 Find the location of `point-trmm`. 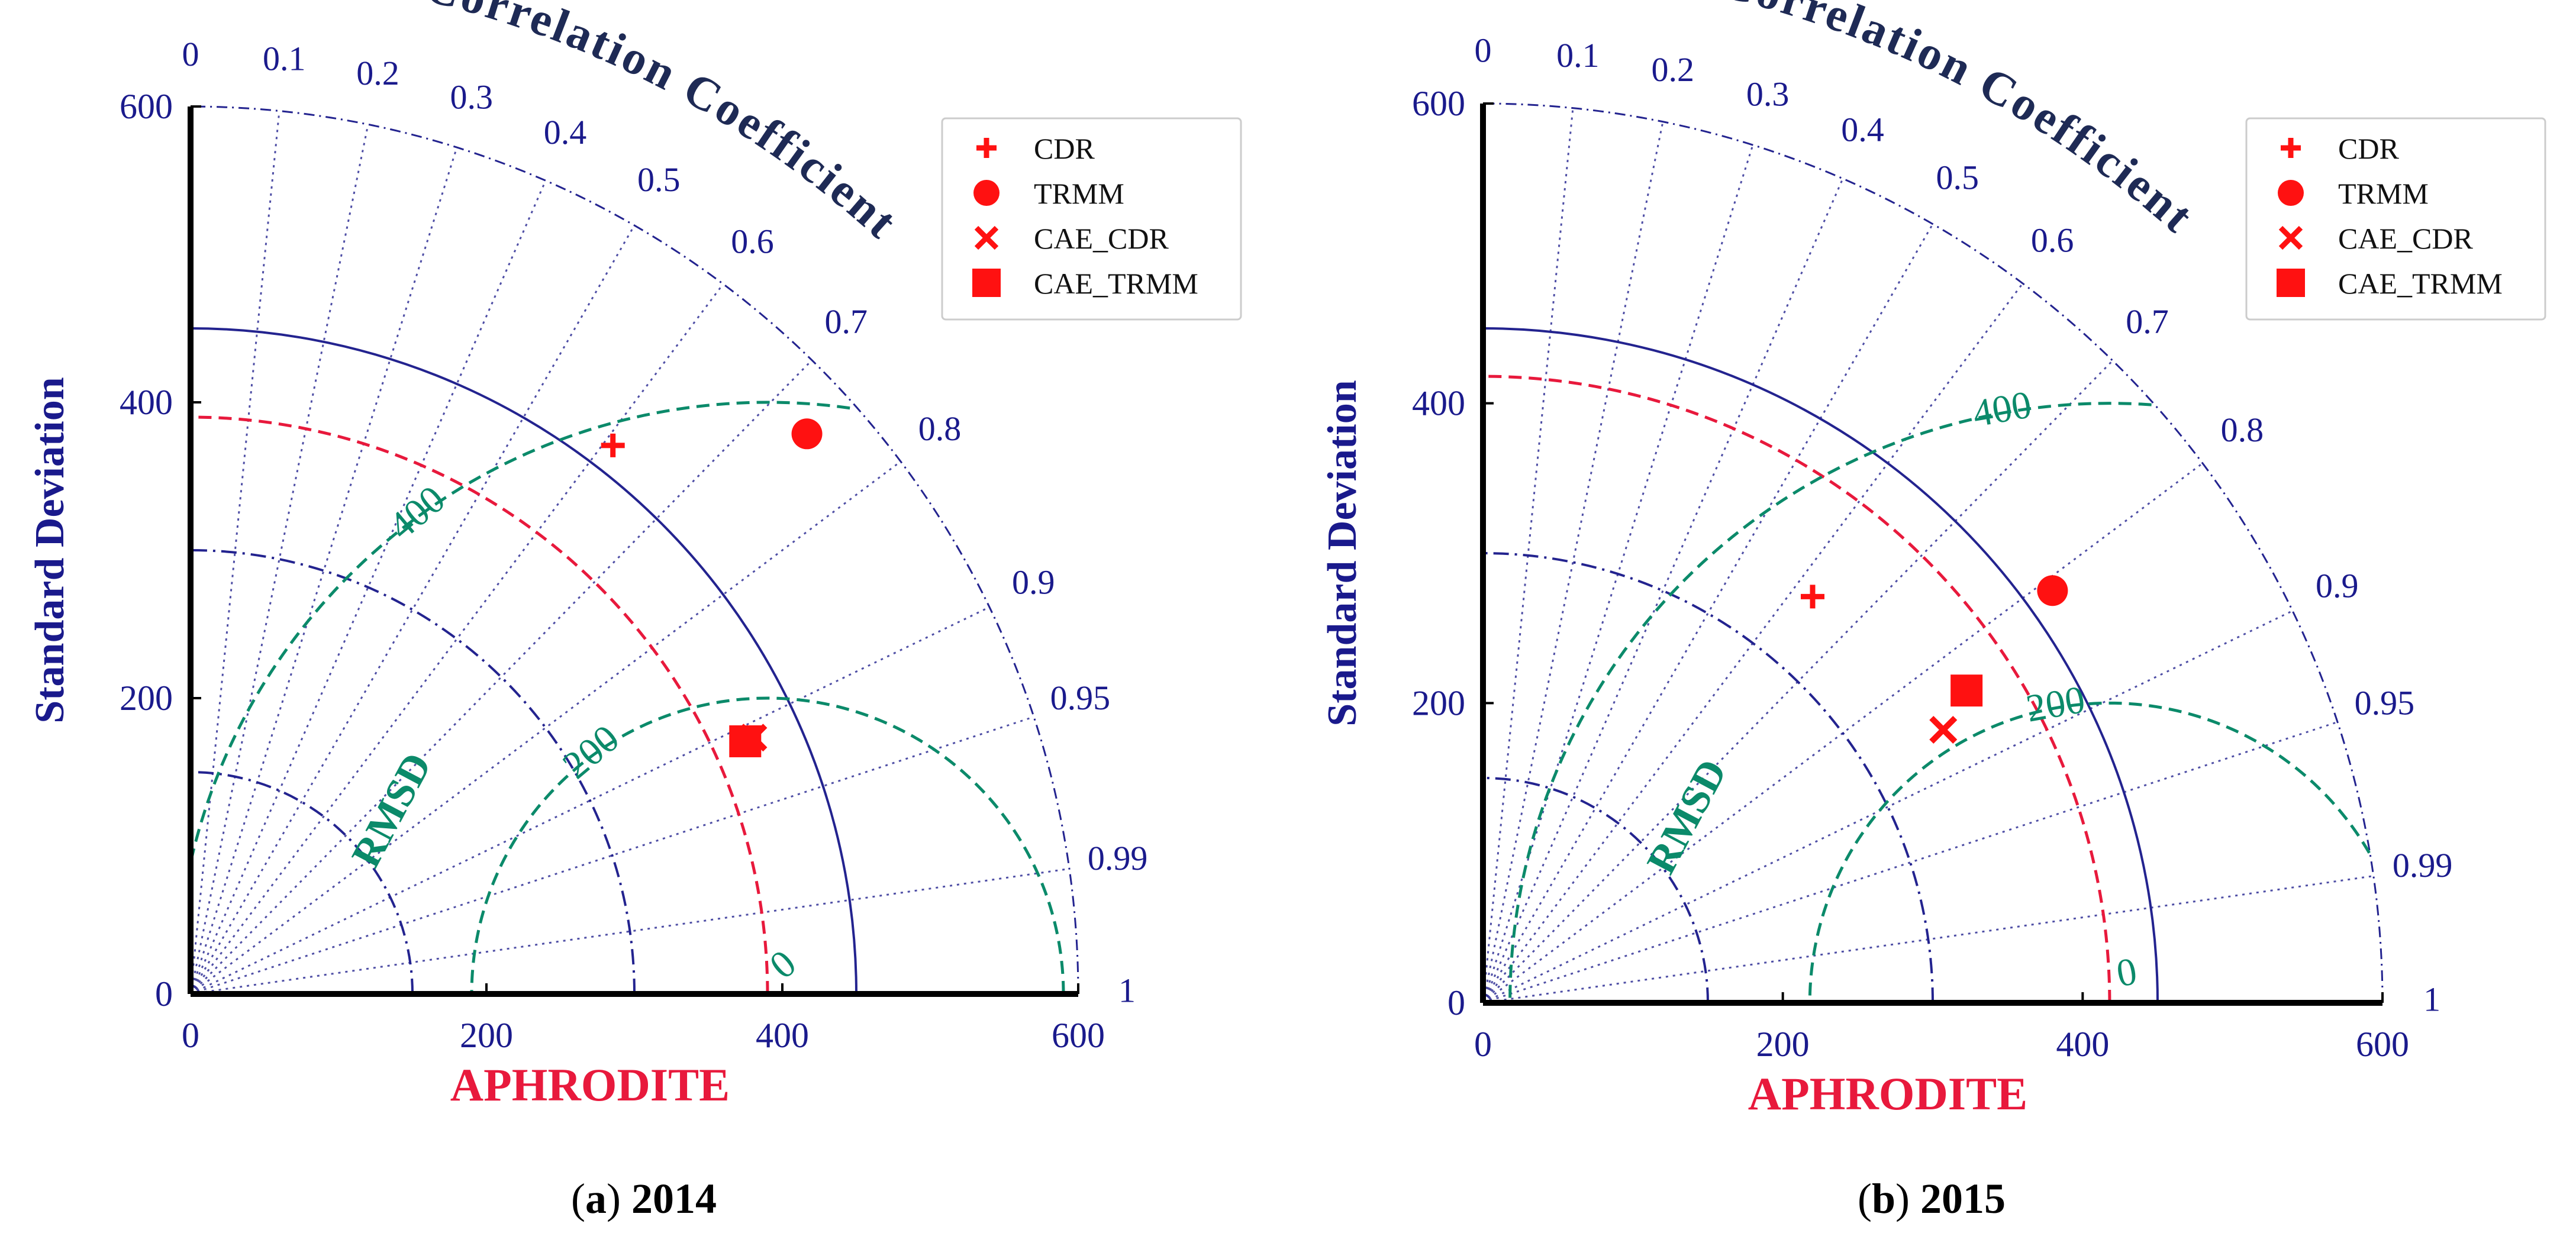

point-trmm is located at coordinates (2052, 590).